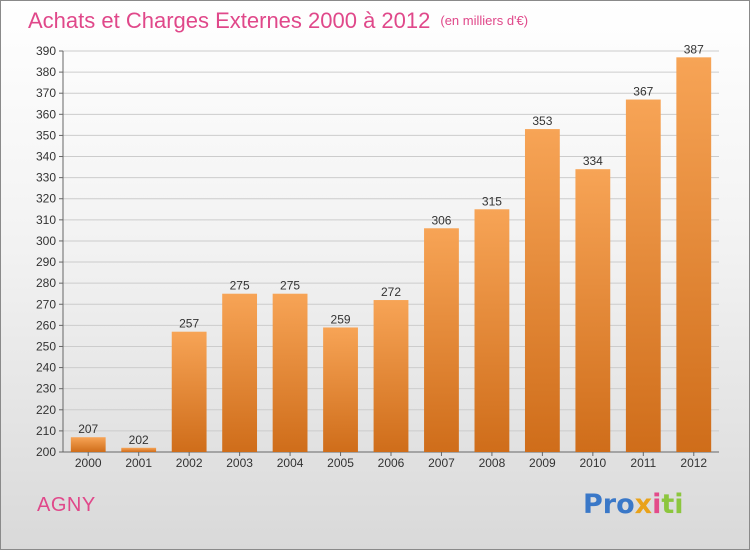 The height and width of the screenshot is (550, 750). Describe the element at coordinates (492, 201) in the screenshot. I see `bar-value-label: 315` at that location.